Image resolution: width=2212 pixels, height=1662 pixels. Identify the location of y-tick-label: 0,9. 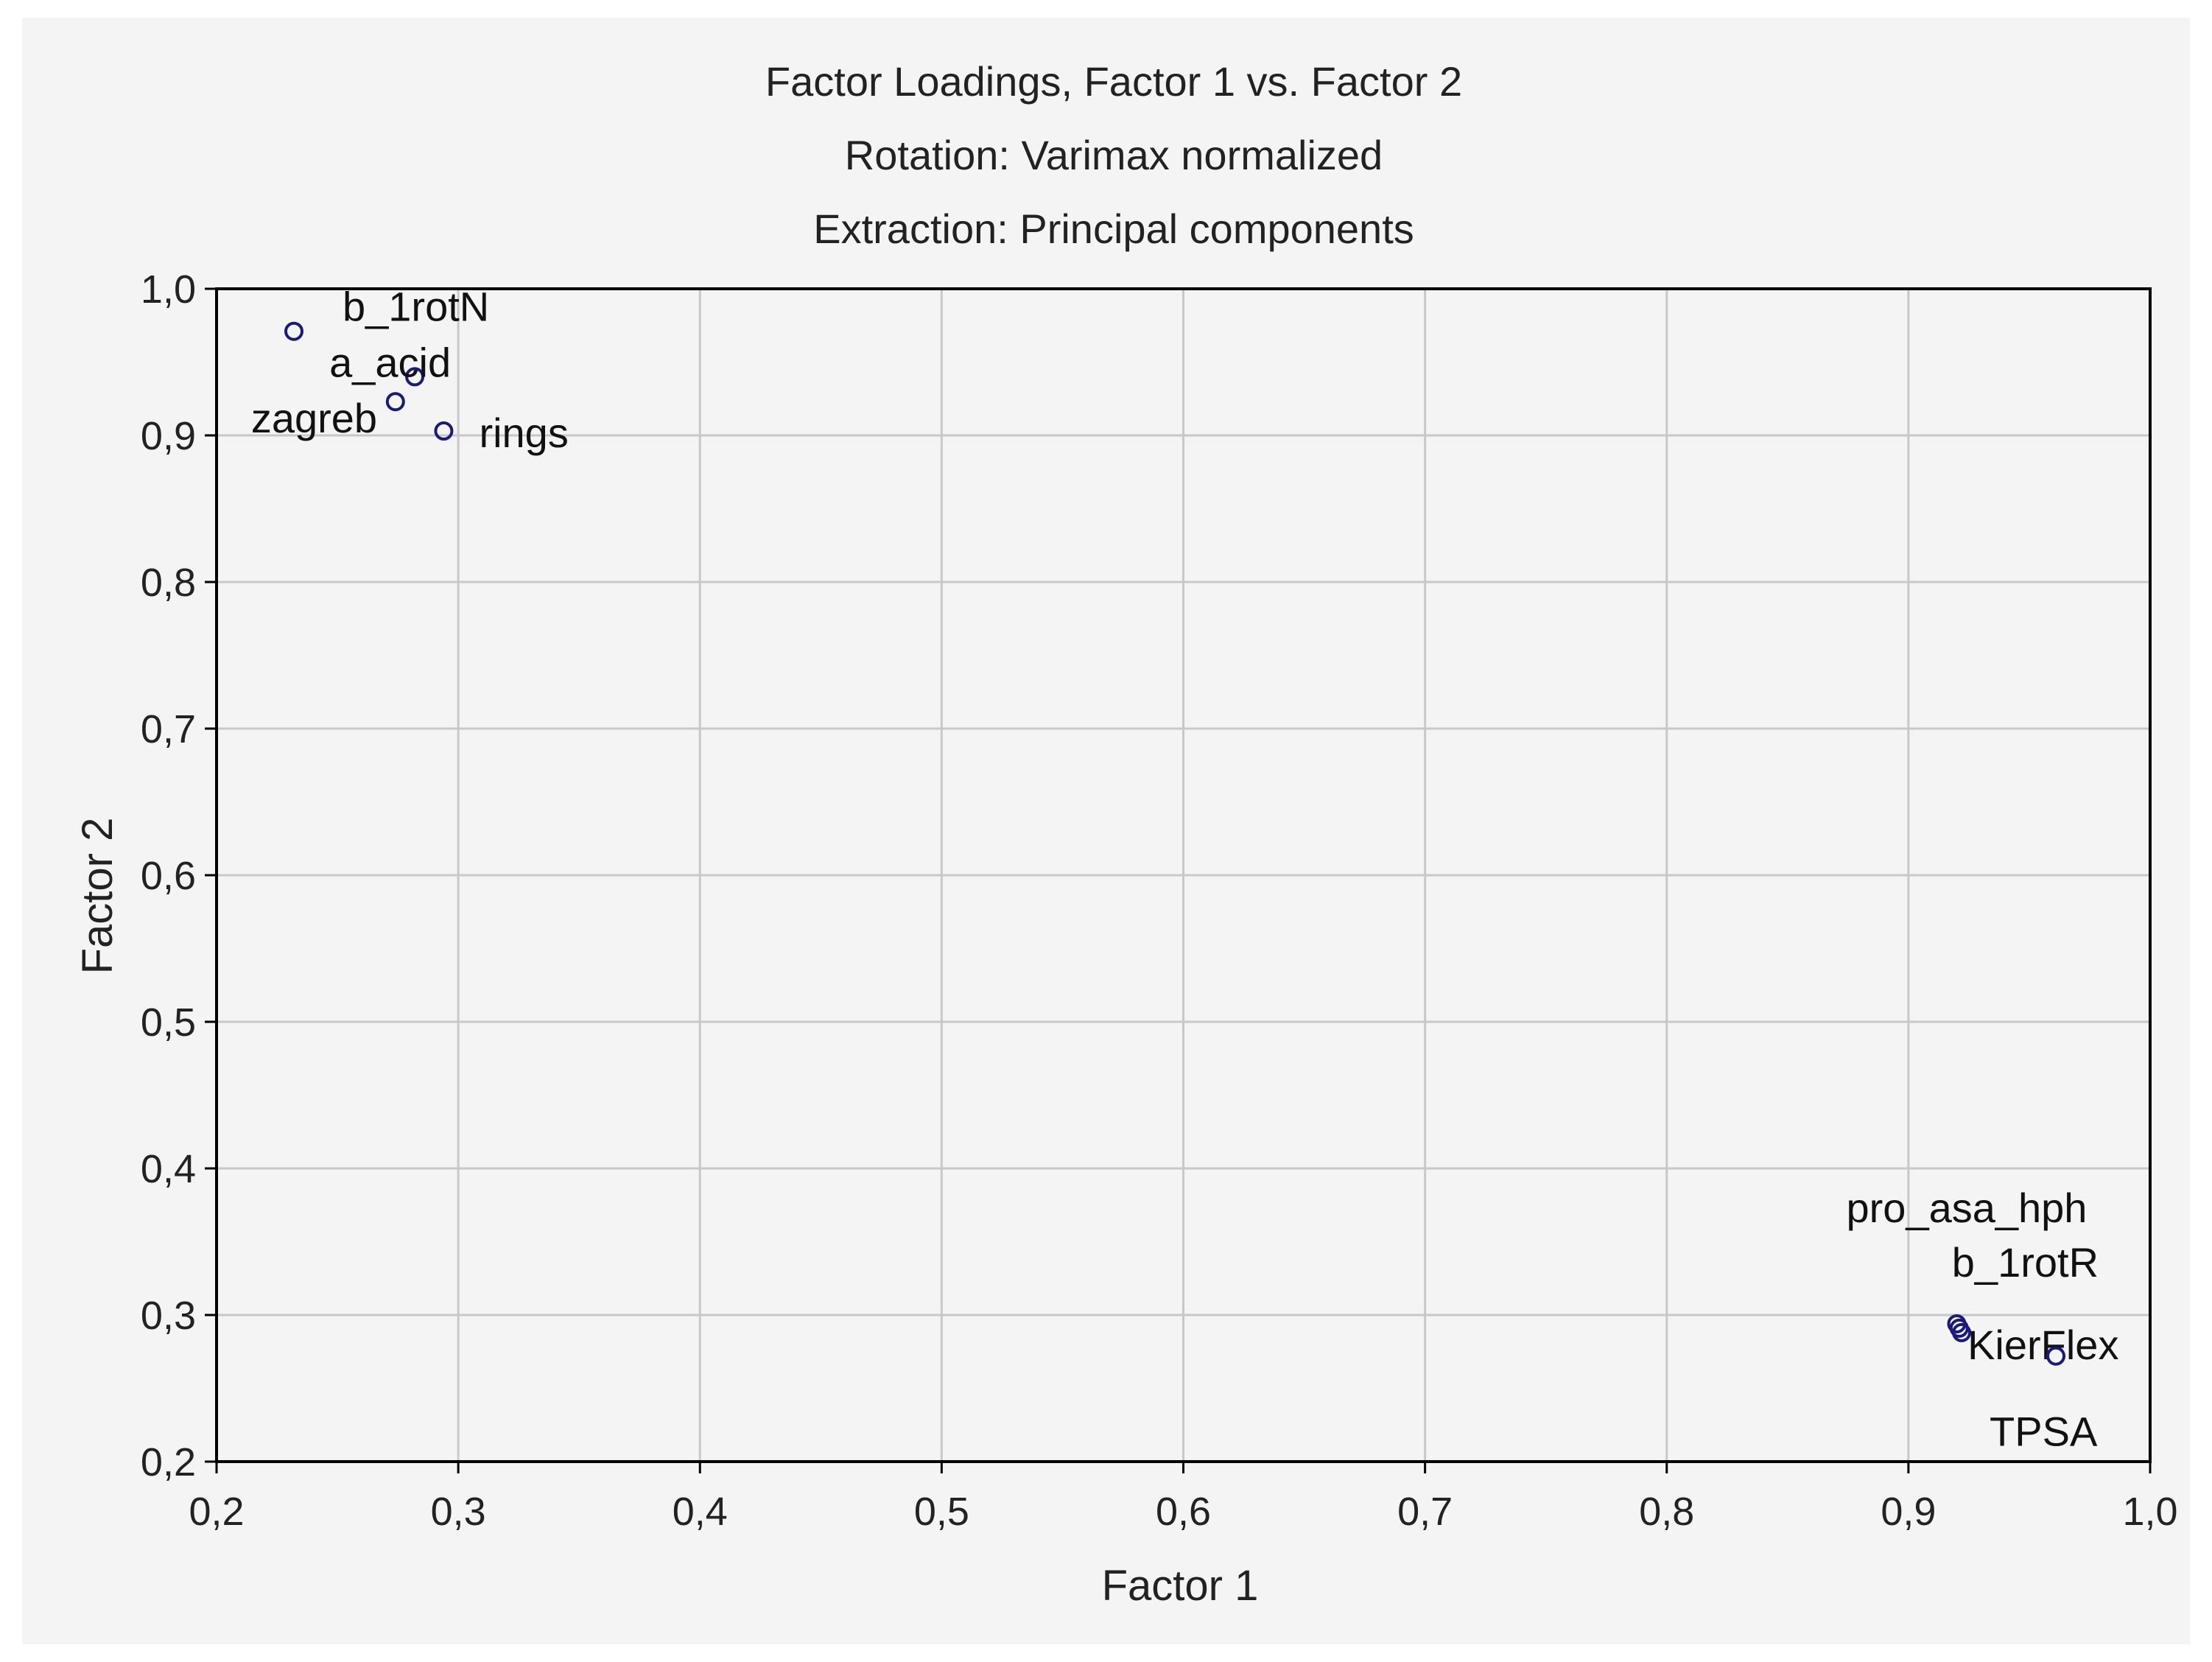
(168, 436).